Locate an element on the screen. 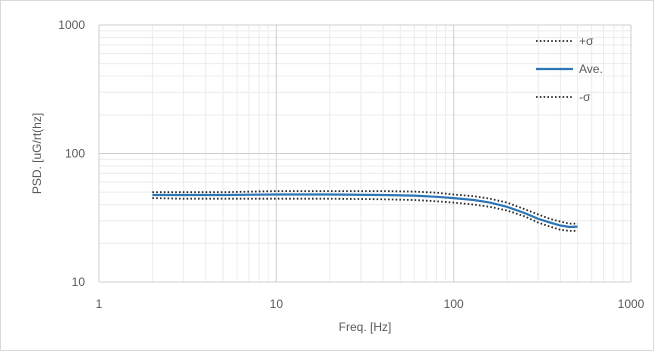  x-tick-label: 100 is located at coordinates (454, 304).